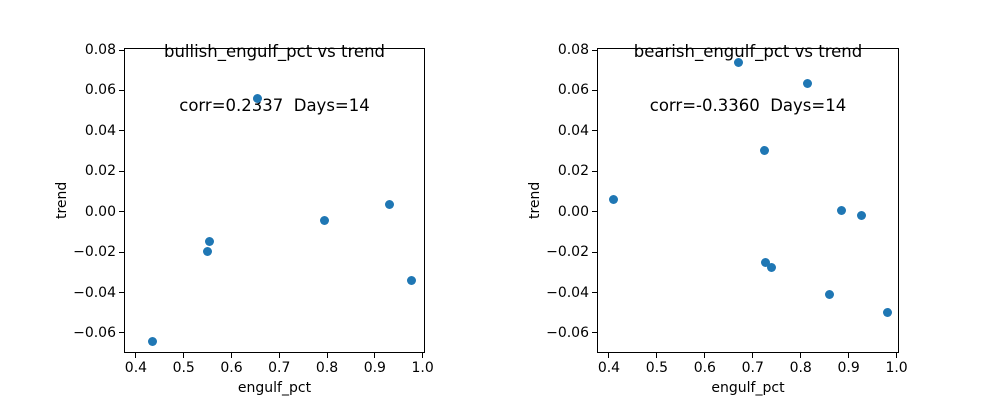  Describe the element at coordinates (274, 51) in the screenshot. I see `plot-title-line1: bullish_engulf_pct vs trend` at that location.